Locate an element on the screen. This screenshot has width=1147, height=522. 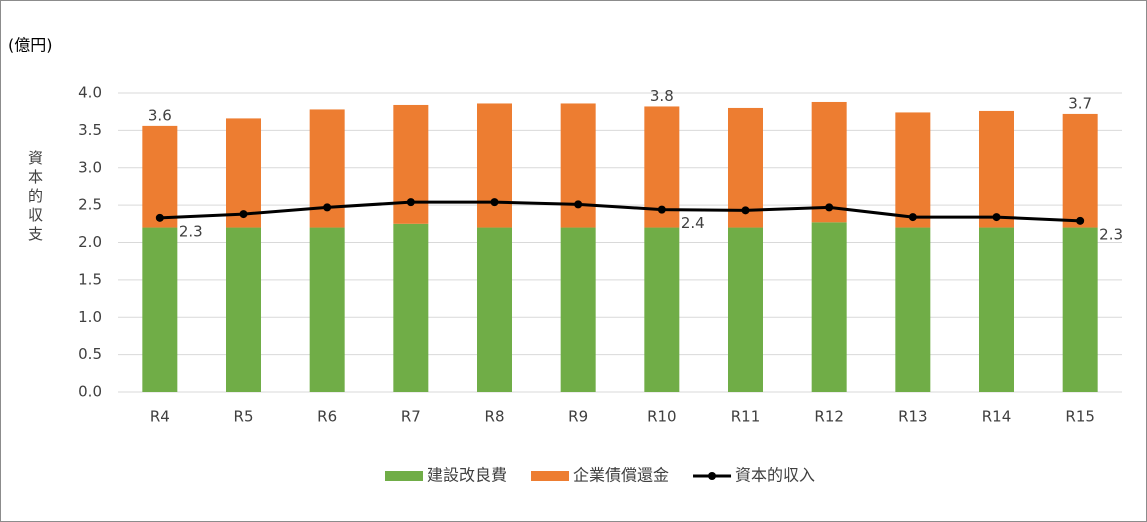
legend-label: 建設改良費 is located at coordinates (467, 475).